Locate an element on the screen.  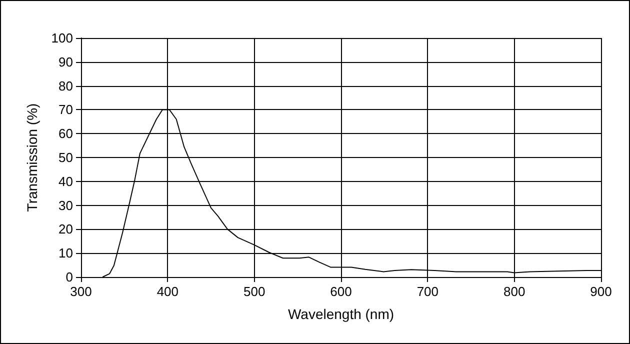
y-tick-label: 50 is located at coordinates (65, 157).